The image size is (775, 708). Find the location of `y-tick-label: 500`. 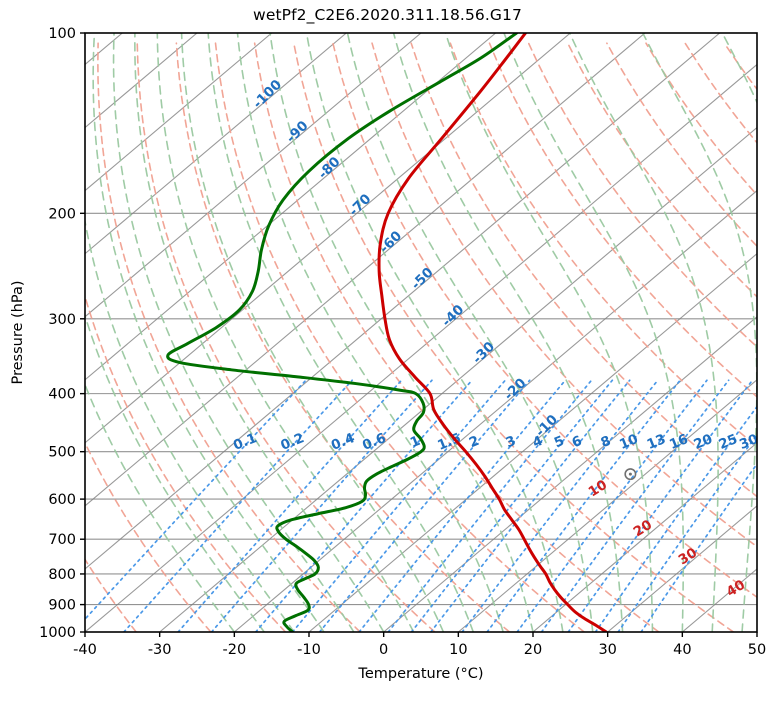

y-tick-label: 500 is located at coordinates (62, 453).